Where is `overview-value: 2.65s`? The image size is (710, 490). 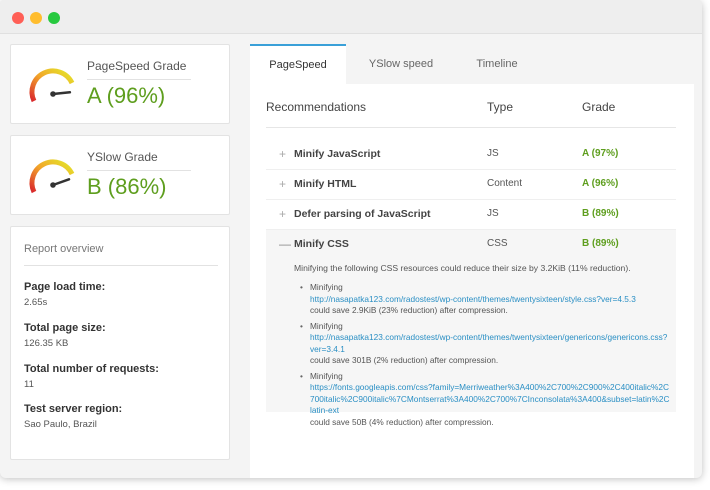 overview-value: 2.65s is located at coordinates (36, 302).